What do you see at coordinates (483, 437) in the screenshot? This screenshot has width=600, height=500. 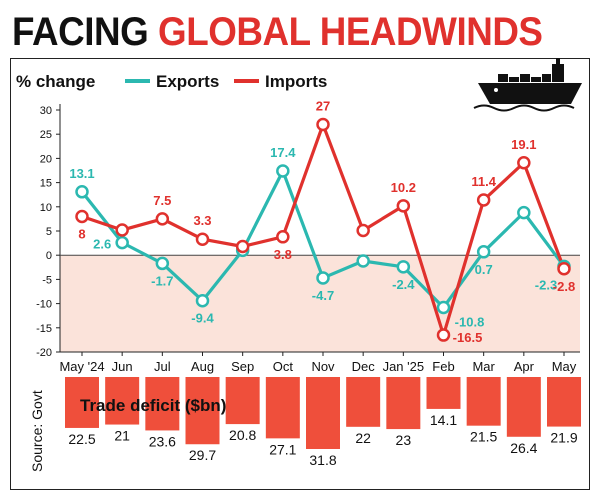 I see `deficit-bar-label: 21.5` at bounding box center [483, 437].